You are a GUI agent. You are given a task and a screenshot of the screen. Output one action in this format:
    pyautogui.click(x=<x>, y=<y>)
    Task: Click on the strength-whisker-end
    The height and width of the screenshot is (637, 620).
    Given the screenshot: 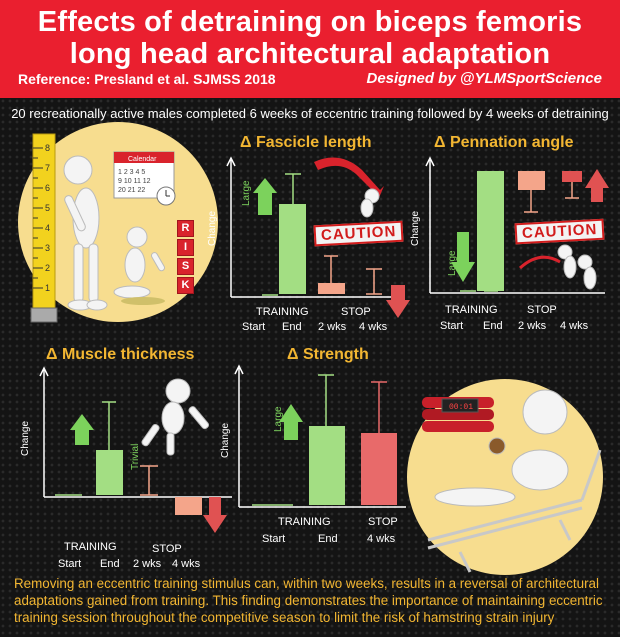 What is the action you would take?
    pyautogui.click(x=326, y=400)
    